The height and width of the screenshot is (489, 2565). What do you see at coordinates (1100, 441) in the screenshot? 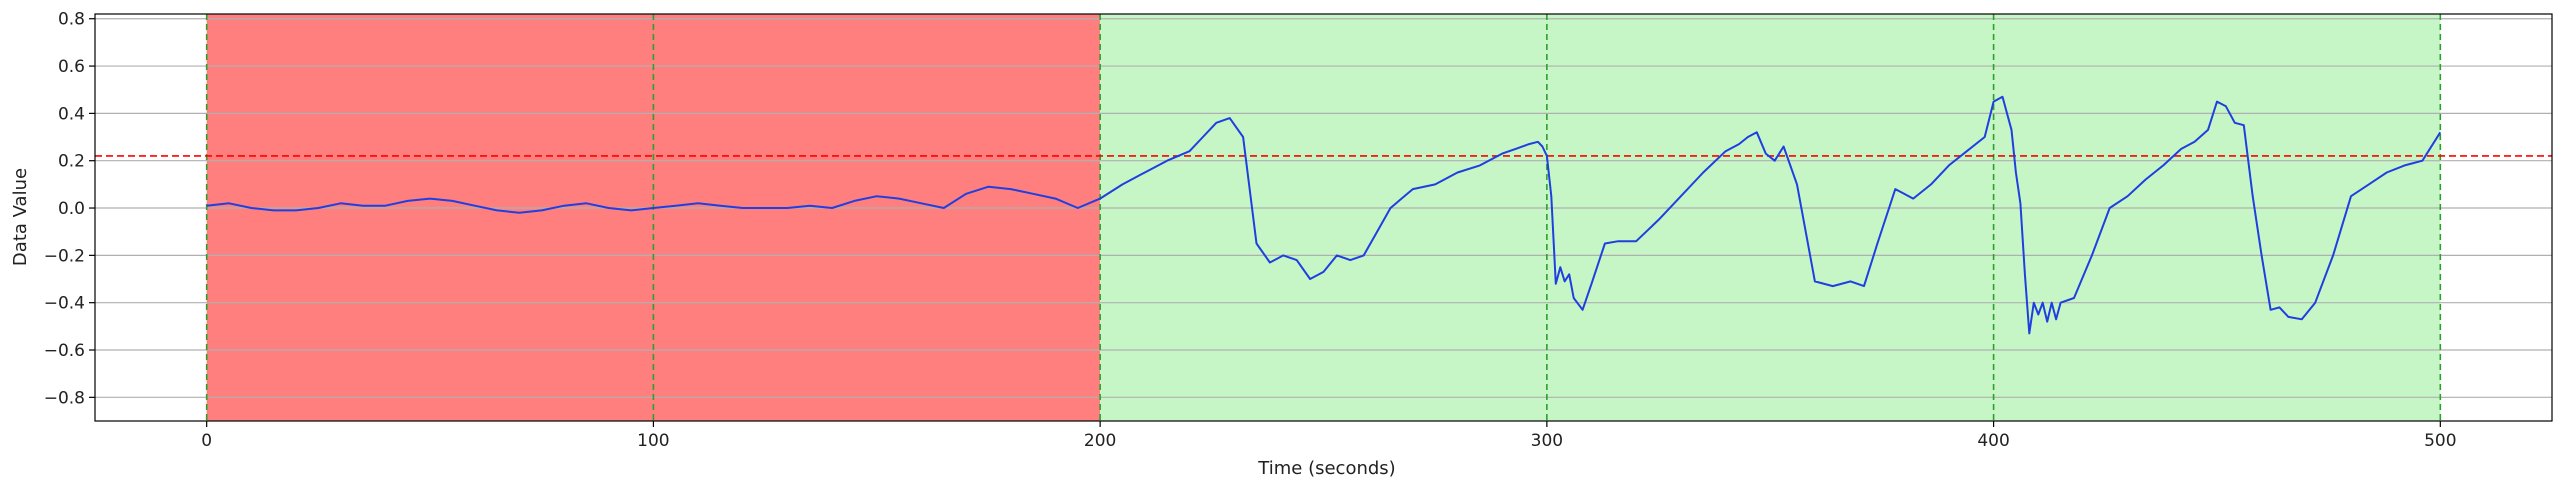
I see `x-tick-label: 200` at bounding box center [1100, 441].